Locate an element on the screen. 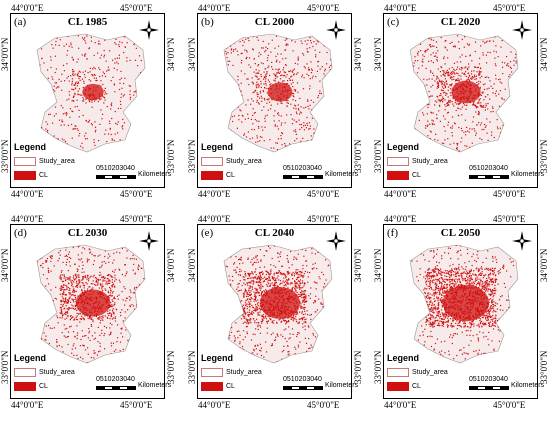 The image size is (550, 423). panel-title: CL 2020 is located at coordinates (460, 22).